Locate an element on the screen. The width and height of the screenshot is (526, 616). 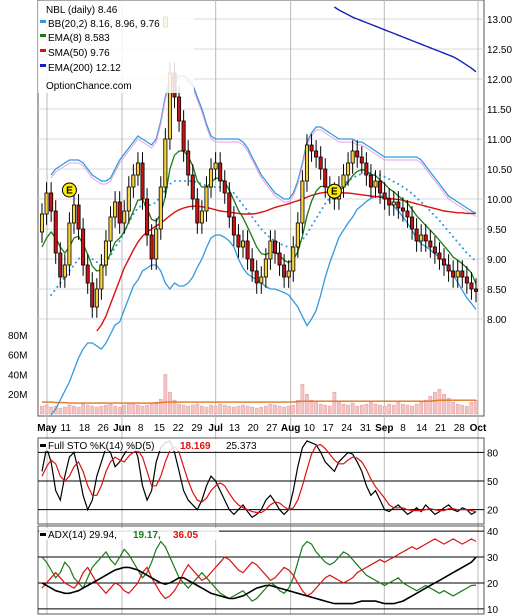
date-tick-label: 31 is located at coordinates (366, 428).